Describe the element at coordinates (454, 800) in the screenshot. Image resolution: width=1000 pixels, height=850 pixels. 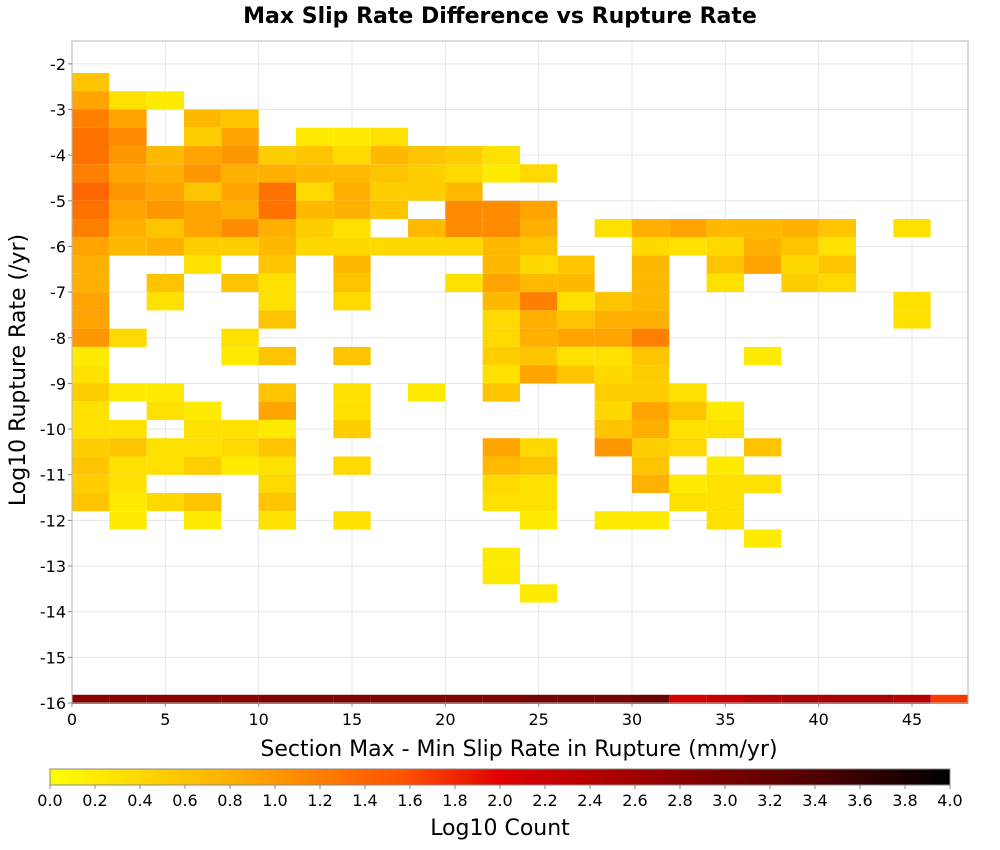
I see `colorbar-tick-label: 1.8` at that location.